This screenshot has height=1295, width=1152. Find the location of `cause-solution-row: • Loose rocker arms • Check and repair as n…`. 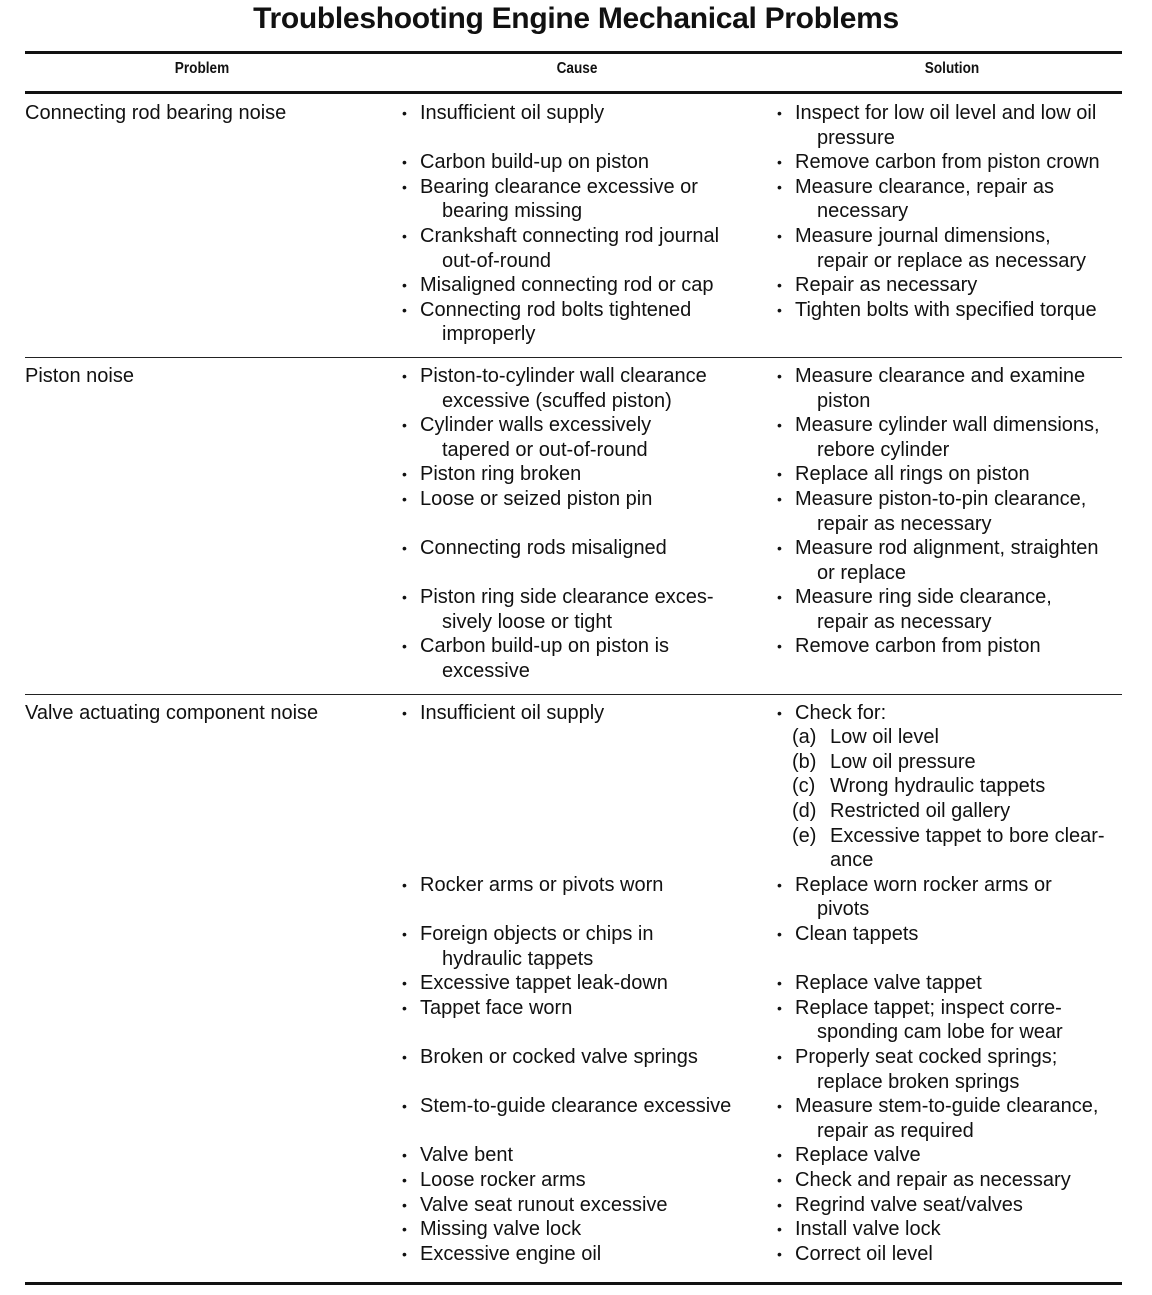

cause-solution-row: • Loose rocker arms • Check and repair as n… is located at coordinates (573, 1180).